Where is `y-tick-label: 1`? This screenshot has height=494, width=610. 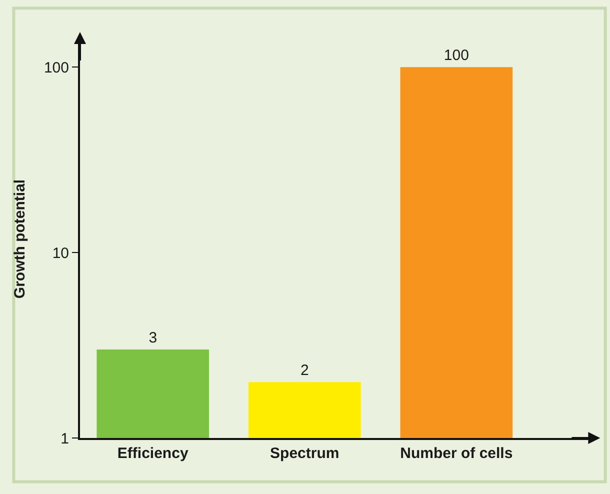
y-tick-label: 1 is located at coordinates (64, 439).